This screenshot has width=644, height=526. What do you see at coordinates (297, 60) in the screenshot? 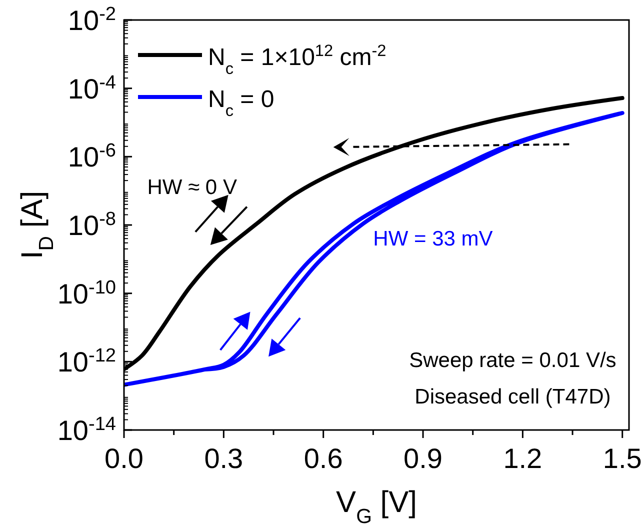
I see `legend-label: N$_{c}$ = 1×10$^{12}$ cm$^{-2}$` at bounding box center [297, 60].